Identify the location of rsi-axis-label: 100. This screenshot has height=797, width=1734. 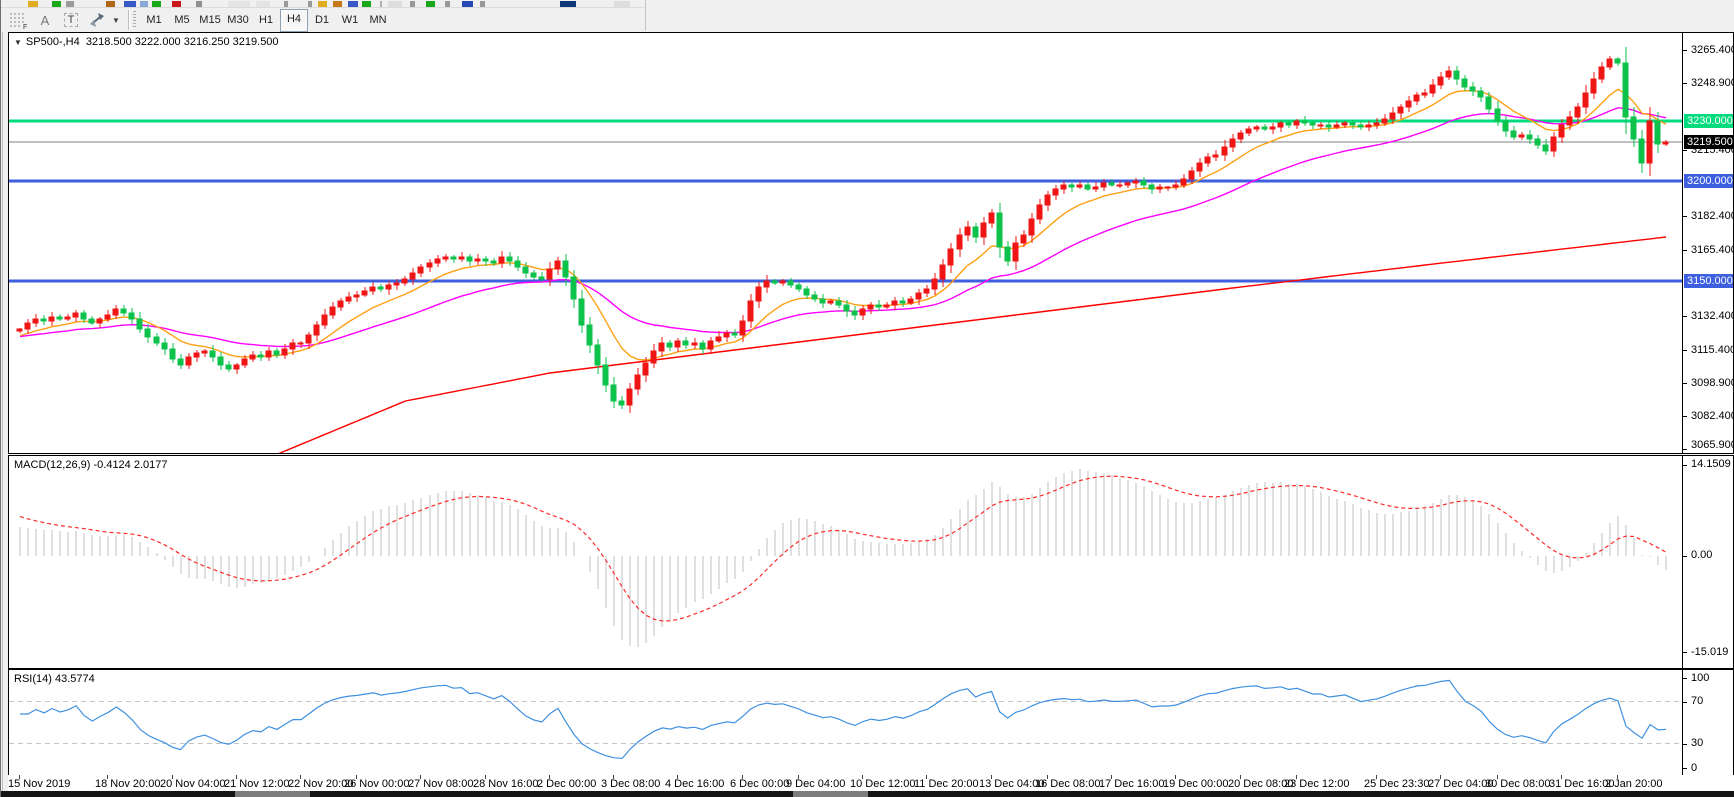
(1700, 678).